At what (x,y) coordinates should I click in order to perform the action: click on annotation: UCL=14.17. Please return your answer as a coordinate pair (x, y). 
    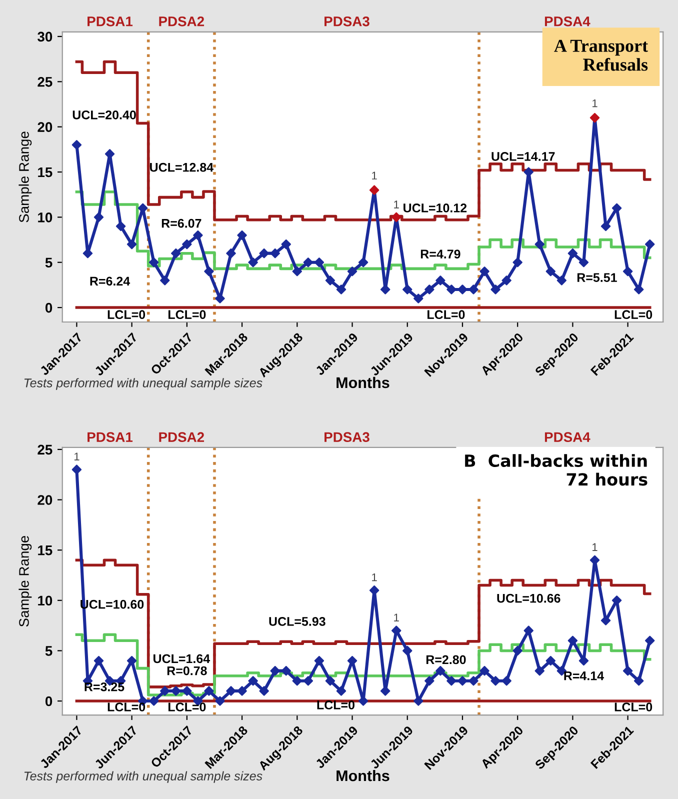
    Looking at the image, I should click on (523, 156).